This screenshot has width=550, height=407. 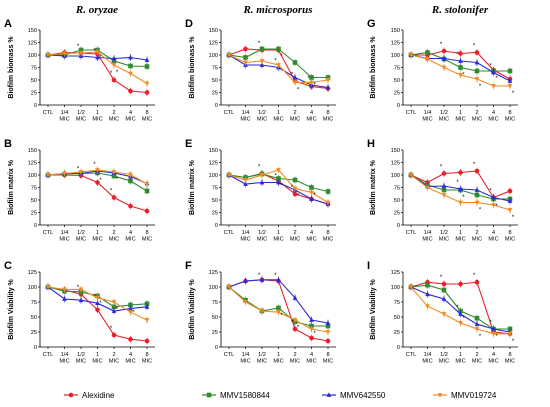 What do you see at coordinates (188, 144) in the screenshot?
I see `panel-label: E` at bounding box center [188, 144].